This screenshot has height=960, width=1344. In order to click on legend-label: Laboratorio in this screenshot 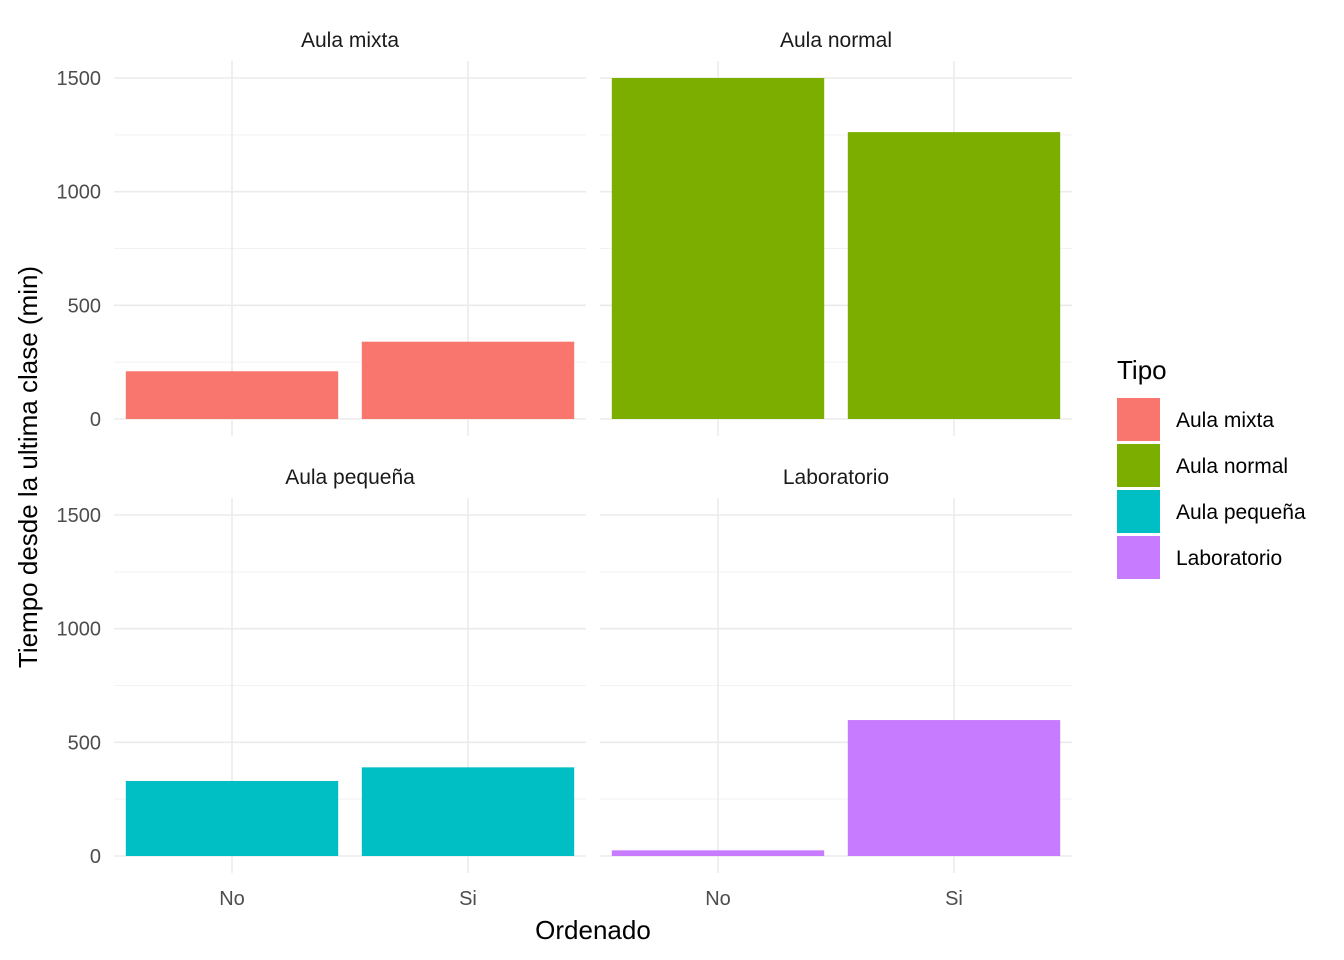, I will do `click(1229, 558)`.